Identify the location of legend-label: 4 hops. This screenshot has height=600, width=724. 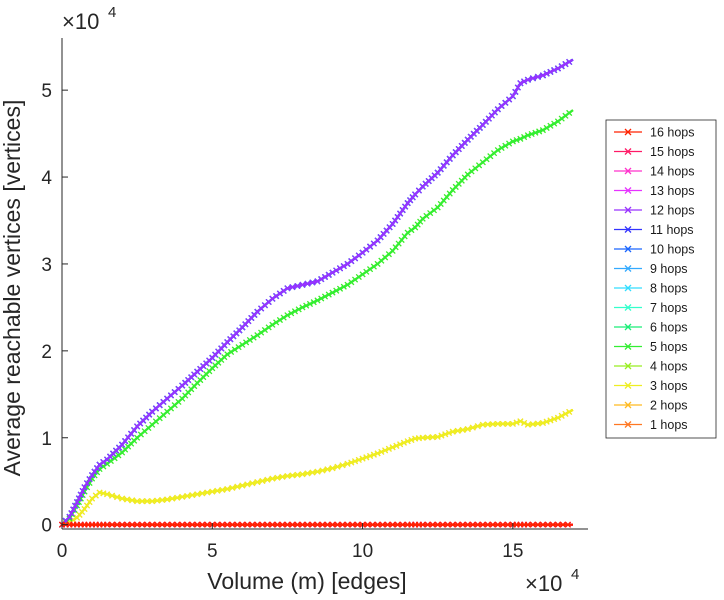
(669, 367).